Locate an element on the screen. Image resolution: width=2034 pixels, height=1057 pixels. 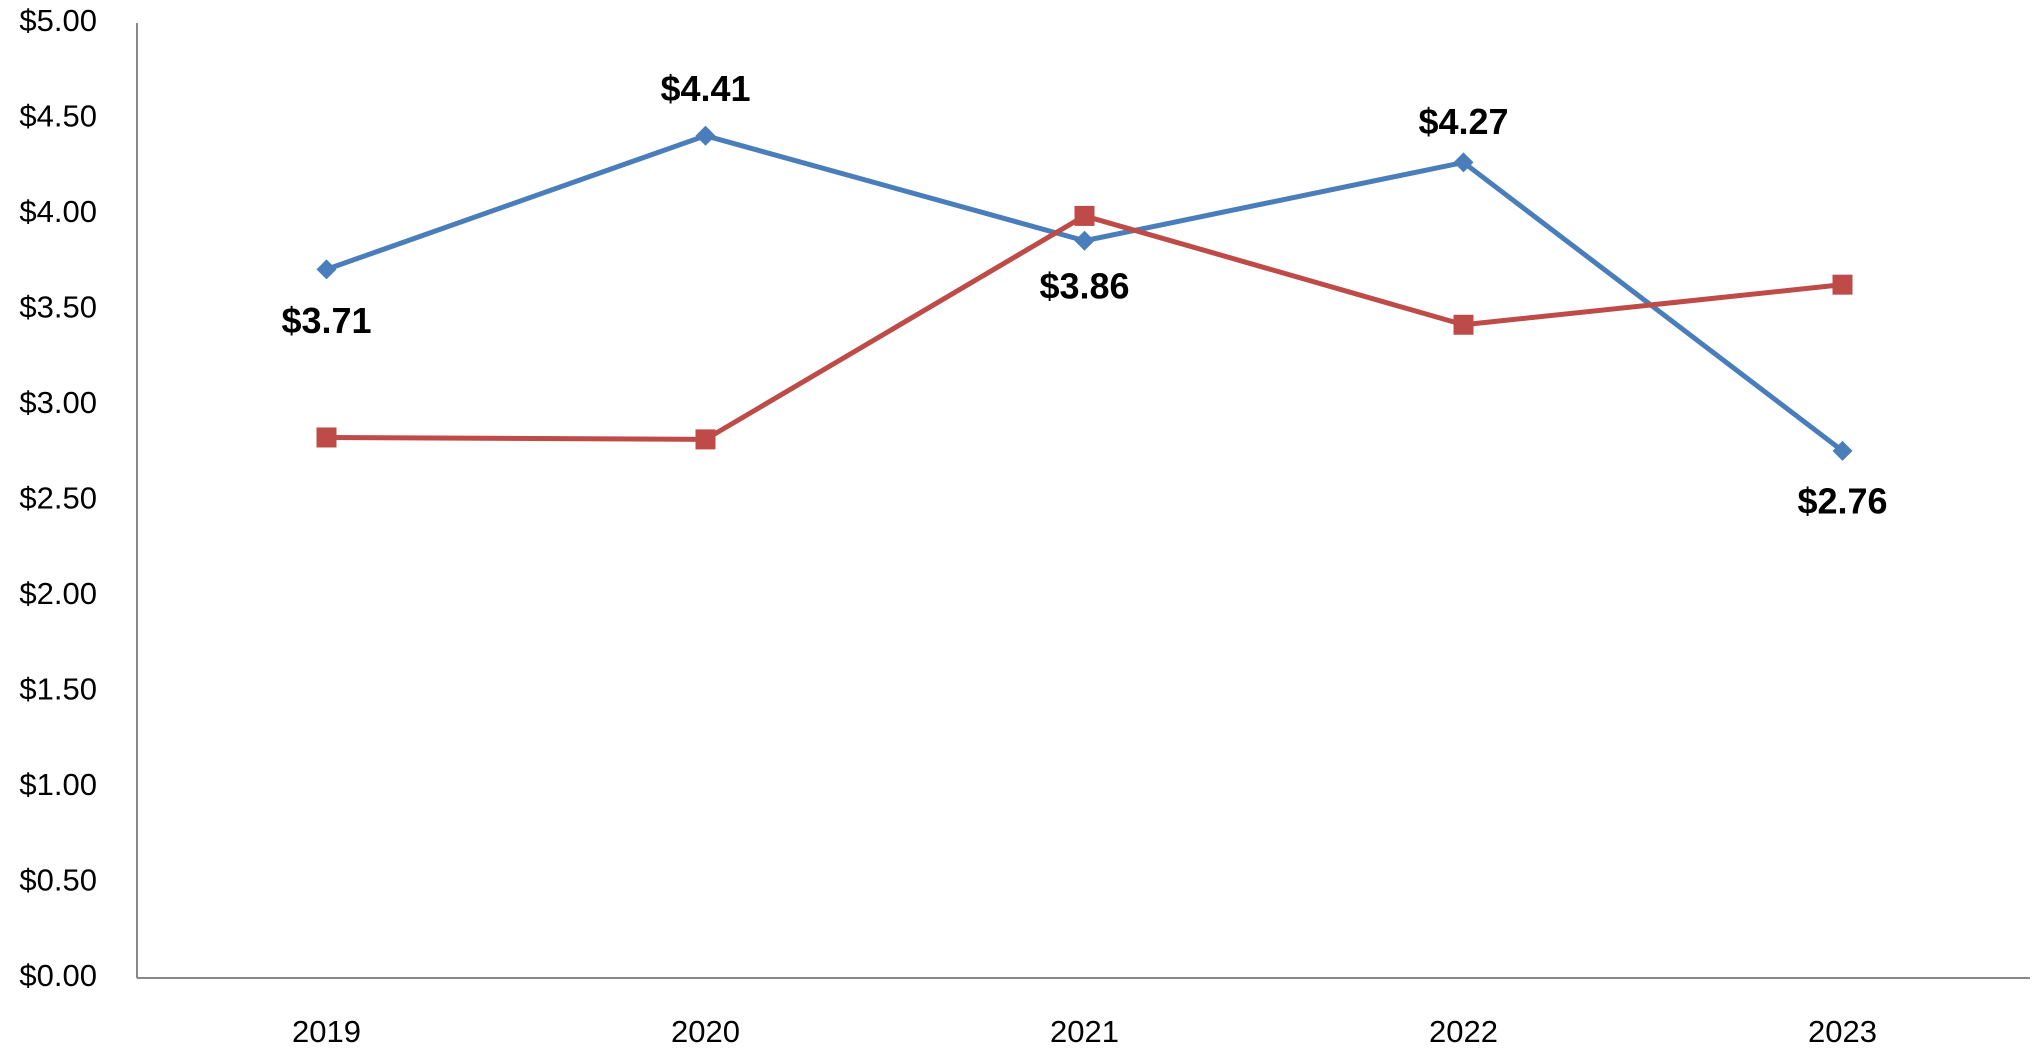
data-label: $2.76 is located at coordinates (1842, 500).